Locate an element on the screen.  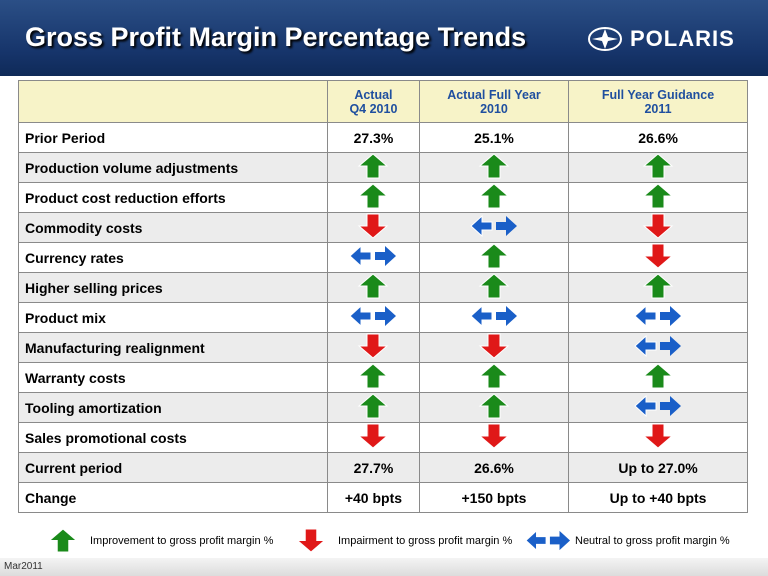
row-label: Sales promotional costs is located at coordinates (173, 437).